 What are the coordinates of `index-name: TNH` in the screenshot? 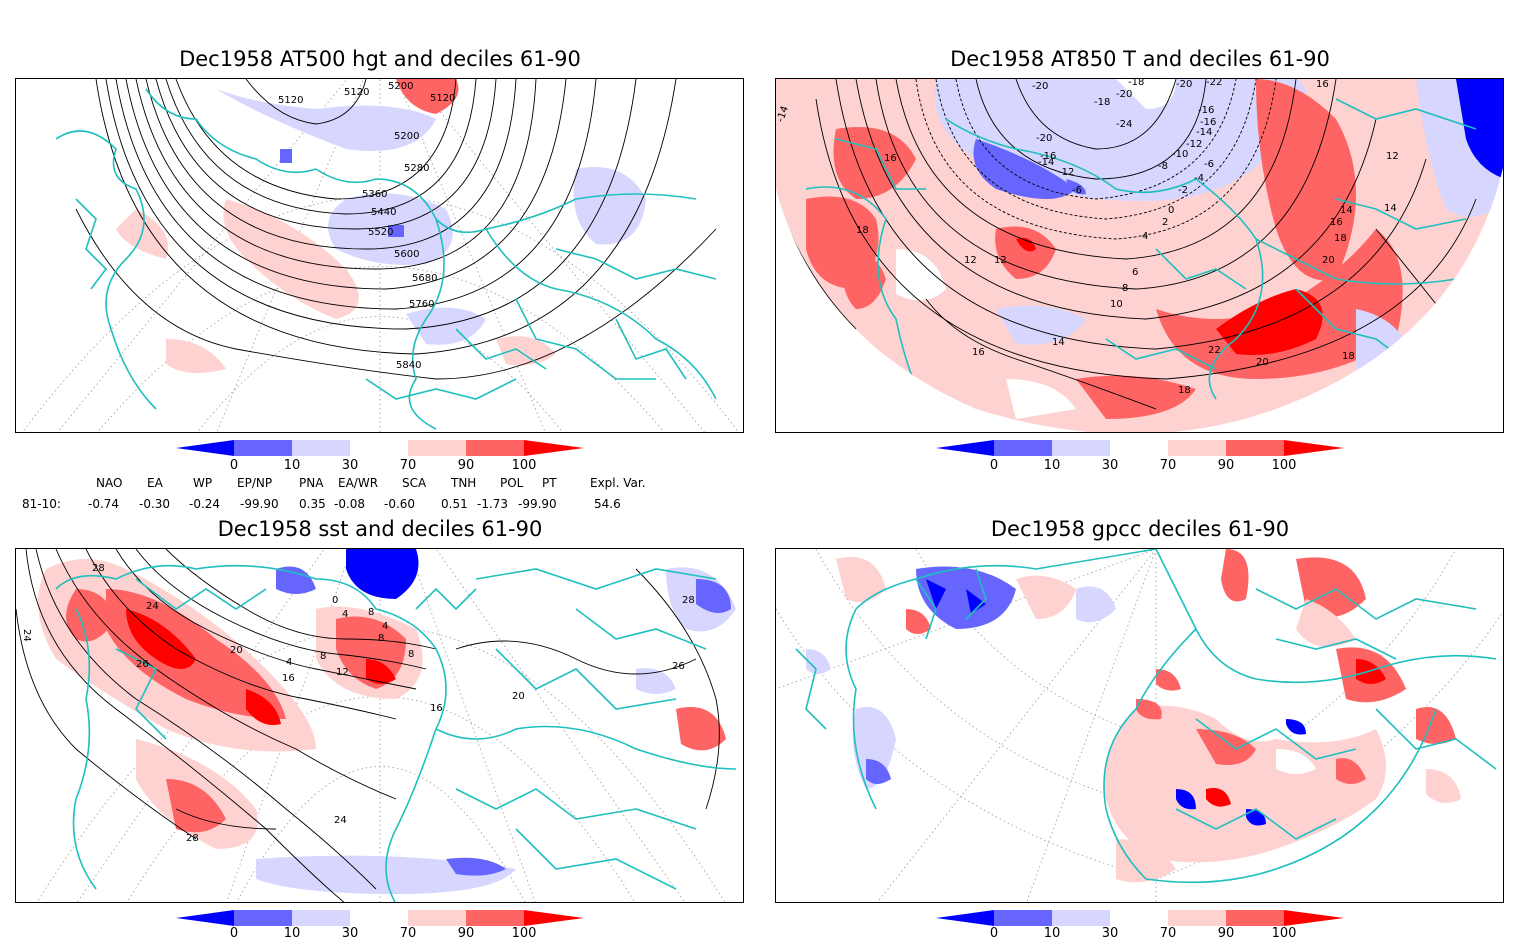 It's located at (464, 483).